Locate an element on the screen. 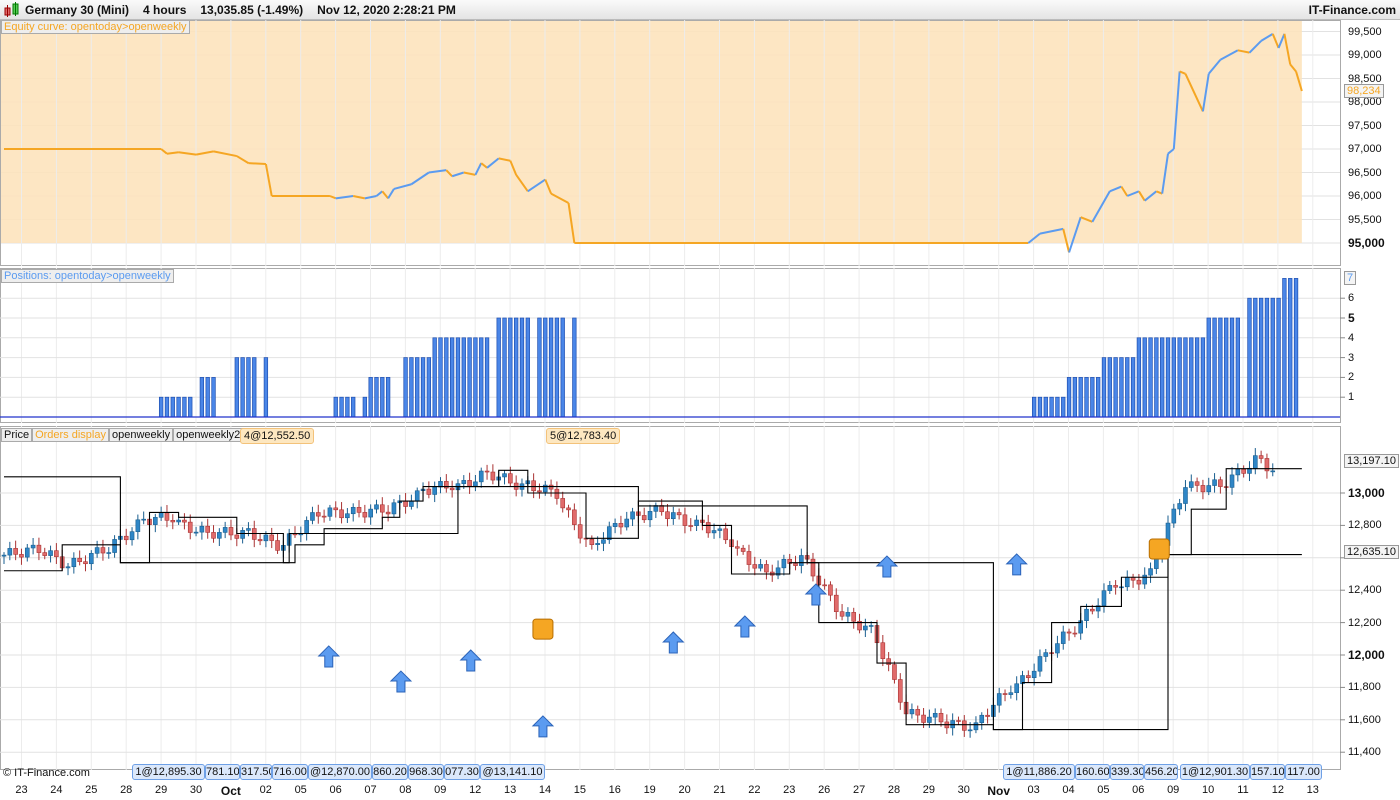  order-fill-label: @12,870.00 is located at coordinates (340, 772).